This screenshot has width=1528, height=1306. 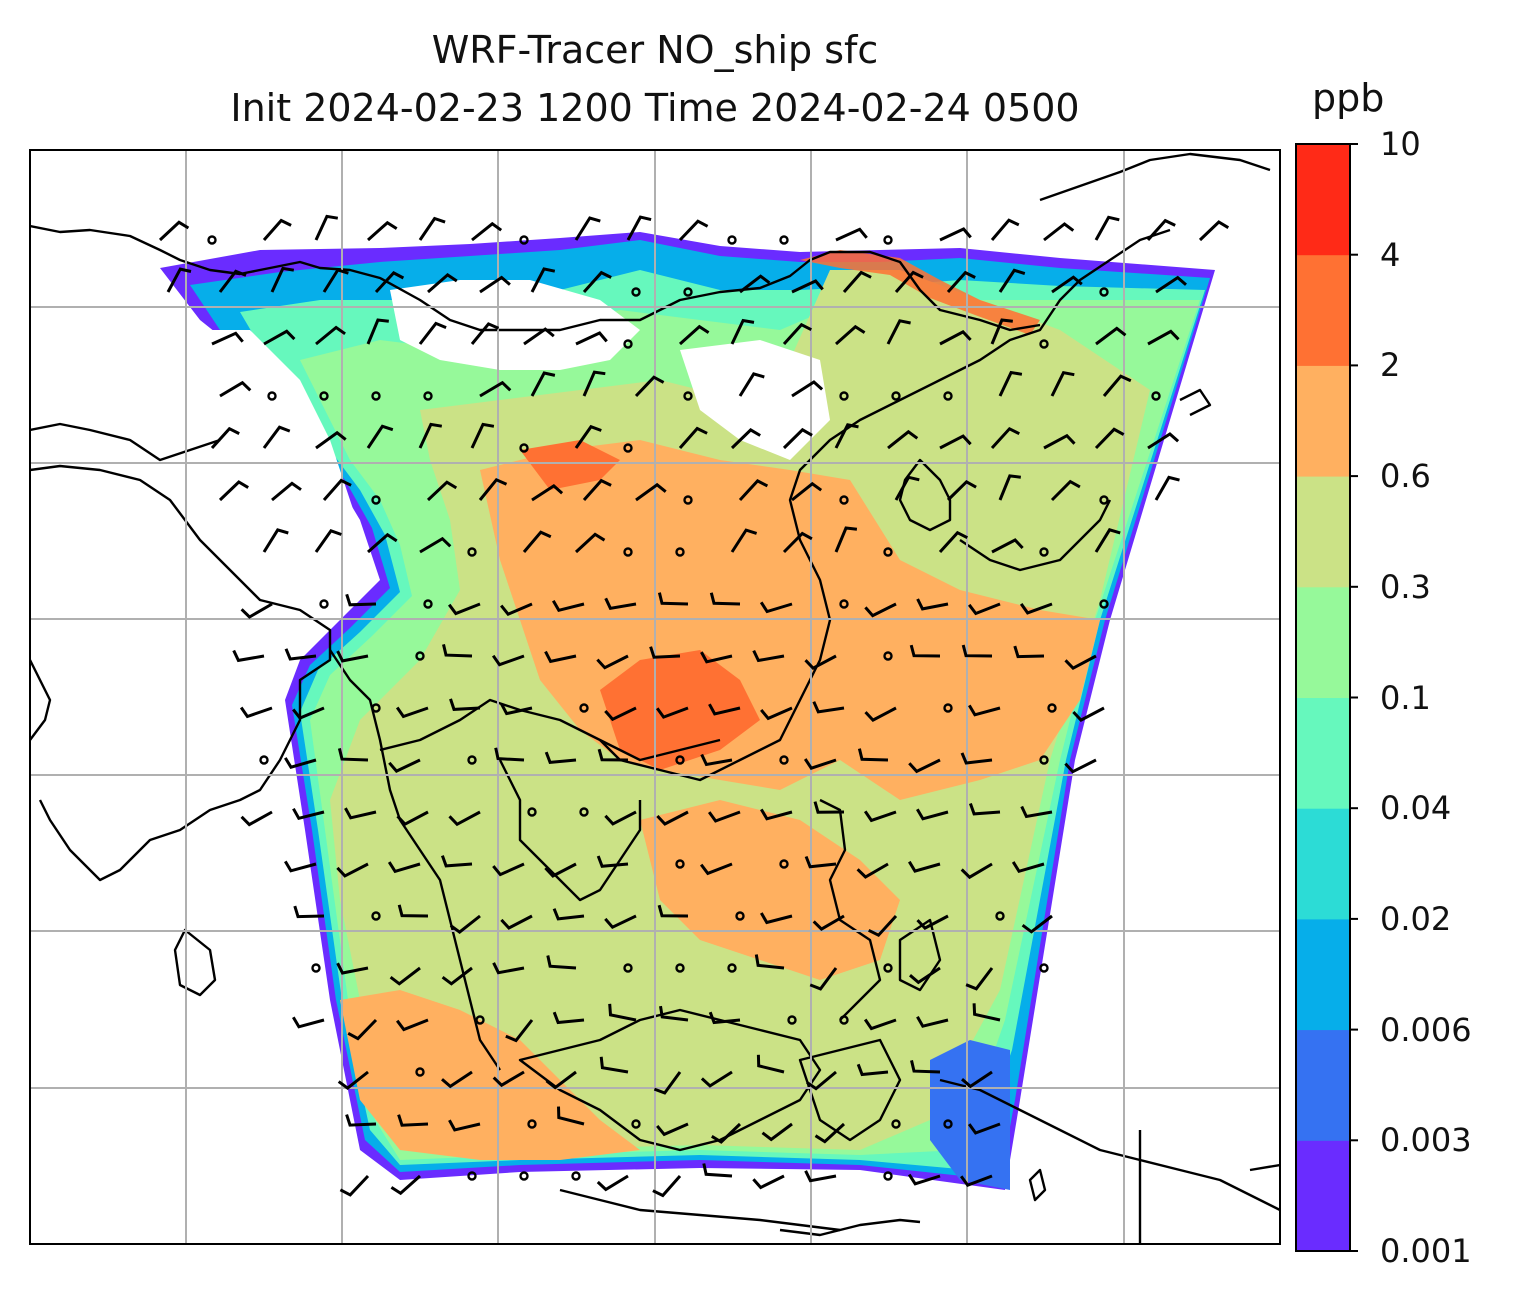 What do you see at coordinates (1405, 697) in the screenshot?
I see `colorbar-tick-label: 0.1` at bounding box center [1405, 697].